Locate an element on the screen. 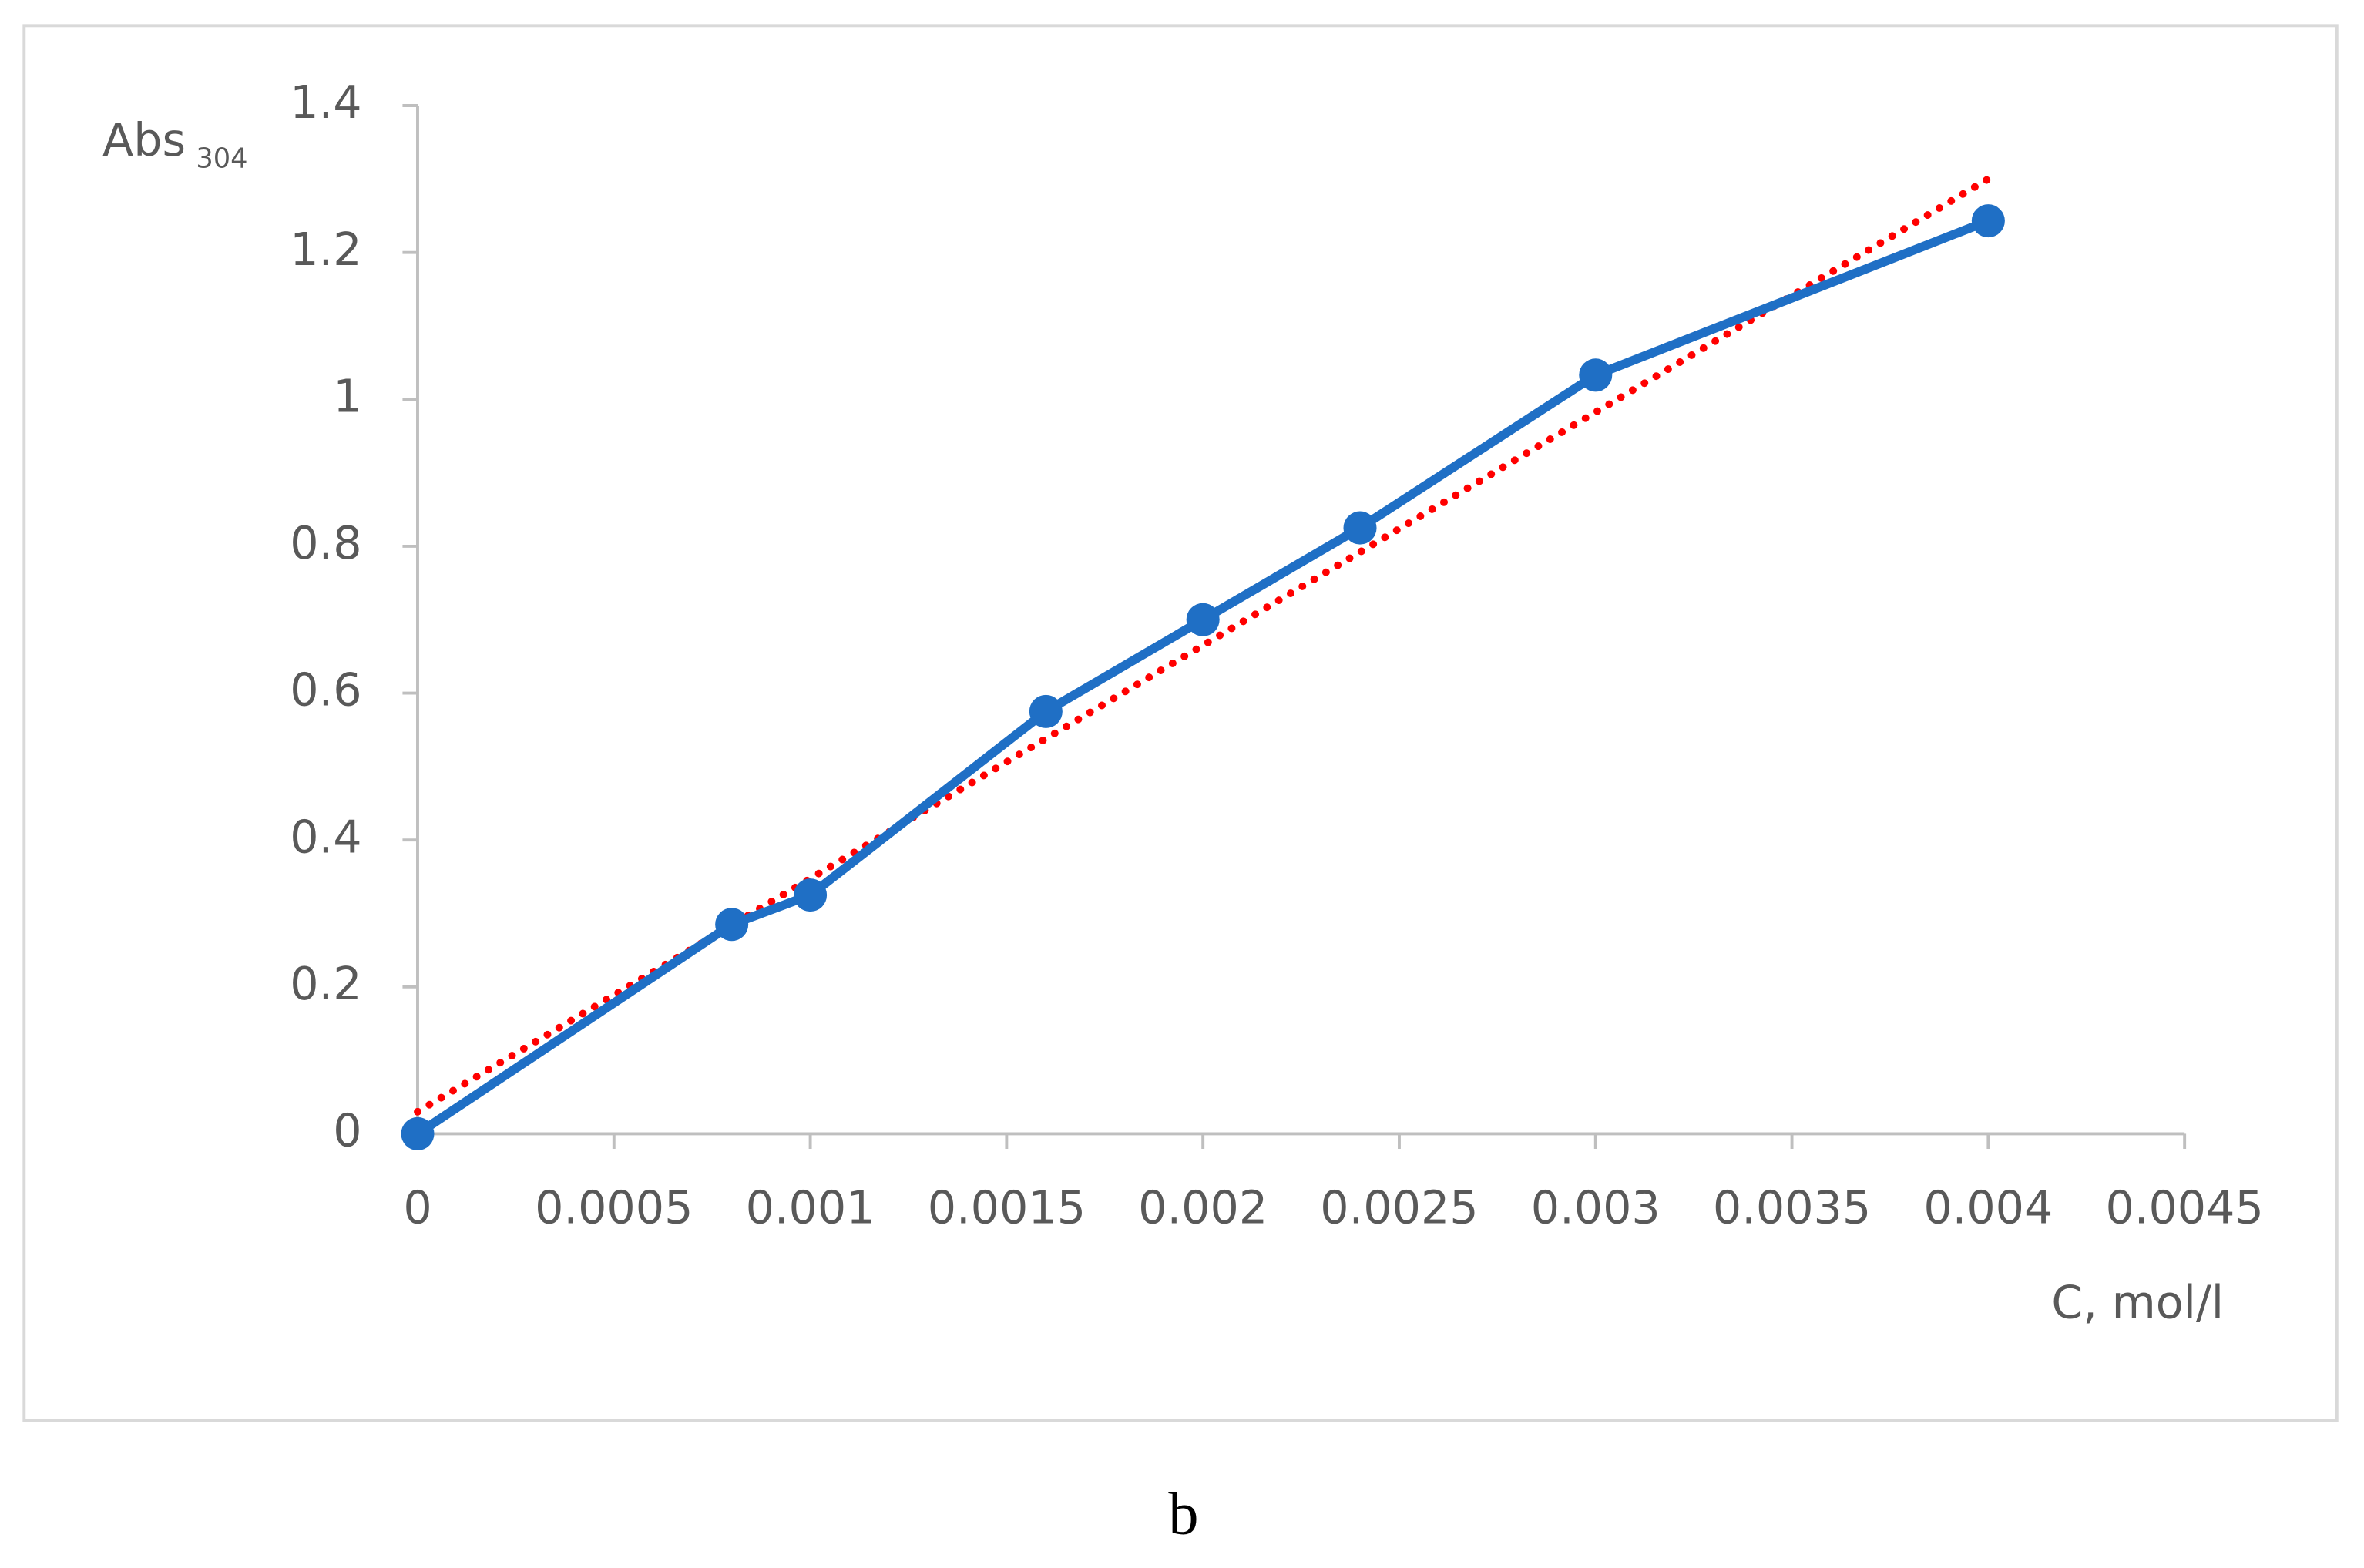  y-axis-label: Abs is located at coordinates (144, 140).